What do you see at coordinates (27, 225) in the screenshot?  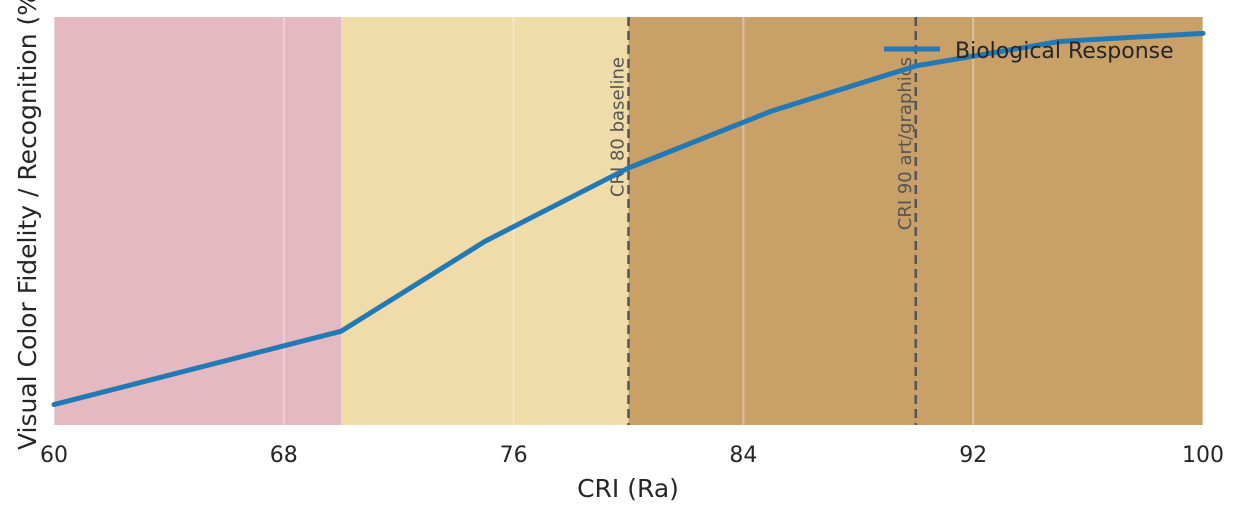 I see `y-axis-label: Visual Color Fidelity / Recognition (%` at bounding box center [27, 225].